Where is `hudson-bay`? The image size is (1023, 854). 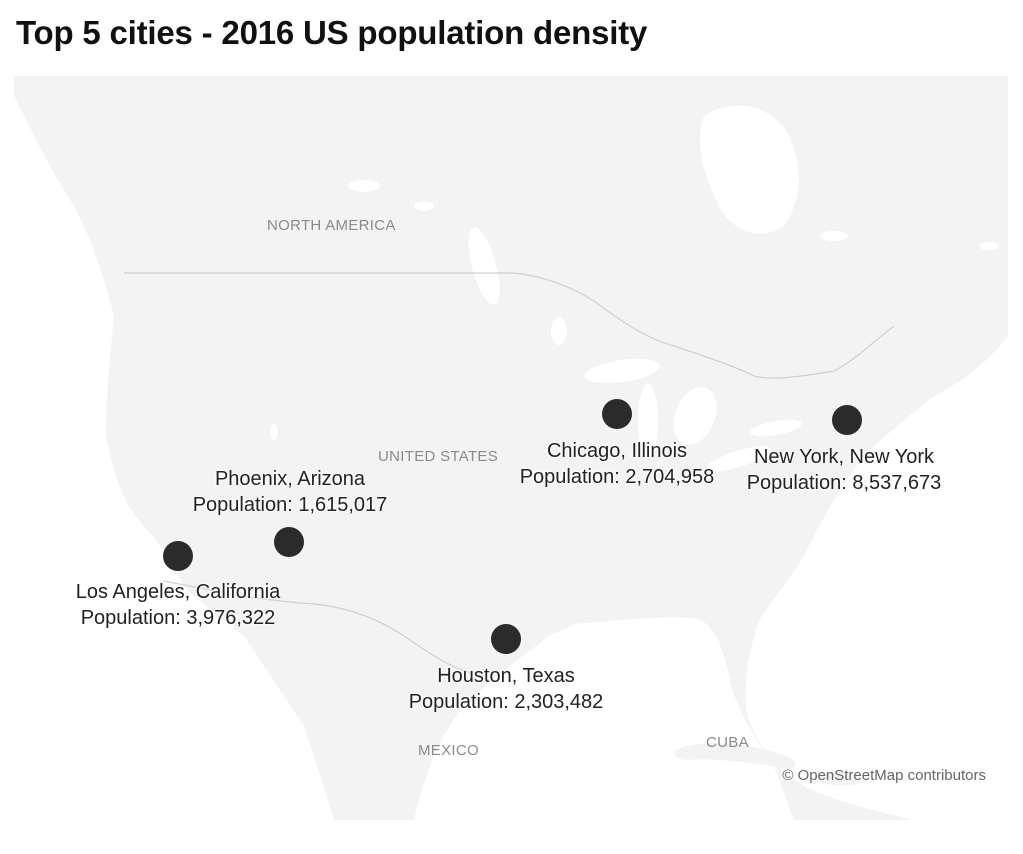 hudson-bay is located at coordinates (749, 169).